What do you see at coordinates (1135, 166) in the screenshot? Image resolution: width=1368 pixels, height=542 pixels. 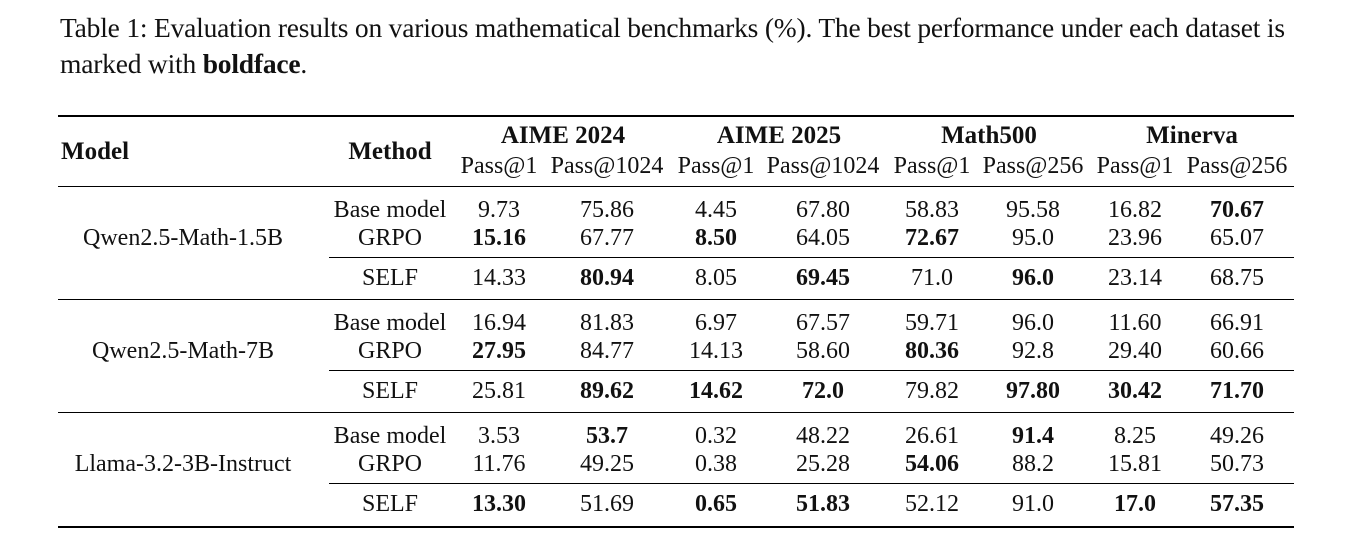 I see `header-sub-6: Pass@1` at bounding box center [1135, 166].